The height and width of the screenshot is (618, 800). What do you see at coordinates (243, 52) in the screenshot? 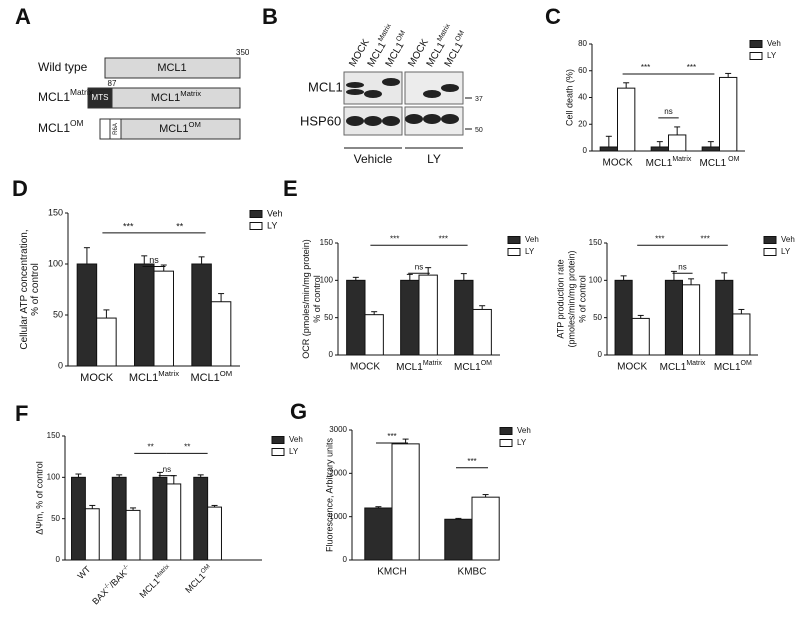
I see `end-number: 350` at bounding box center [243, 52].